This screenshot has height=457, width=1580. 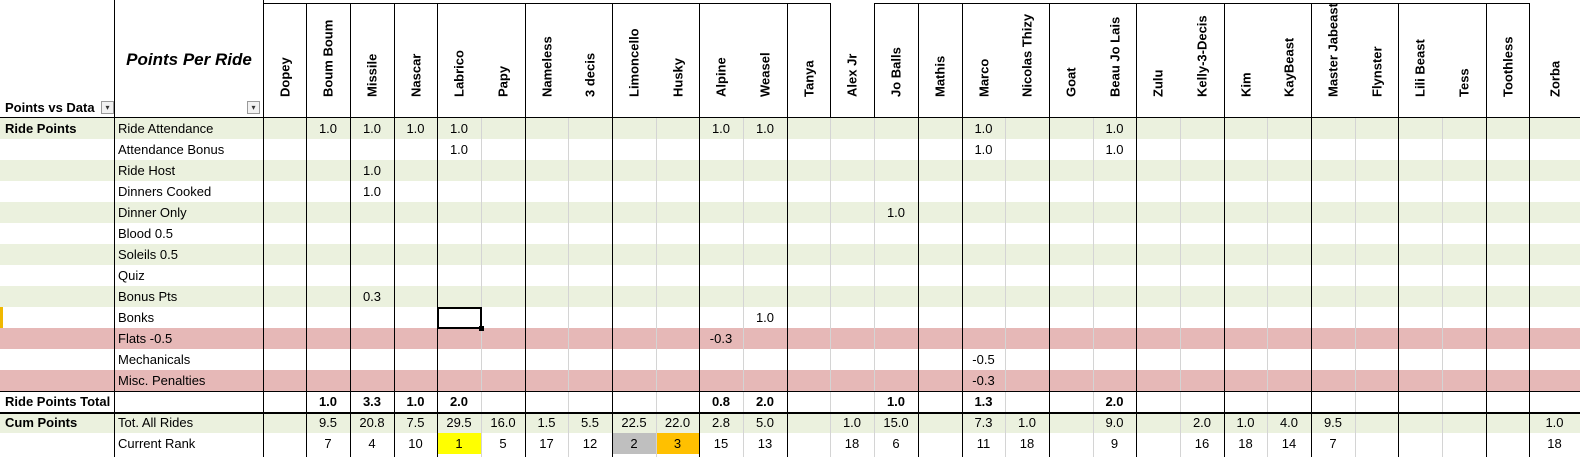 What do you see at coordinates (415, 443) in the screenshot?
I see `value-cell: 10` at bounding box center [415, 443].